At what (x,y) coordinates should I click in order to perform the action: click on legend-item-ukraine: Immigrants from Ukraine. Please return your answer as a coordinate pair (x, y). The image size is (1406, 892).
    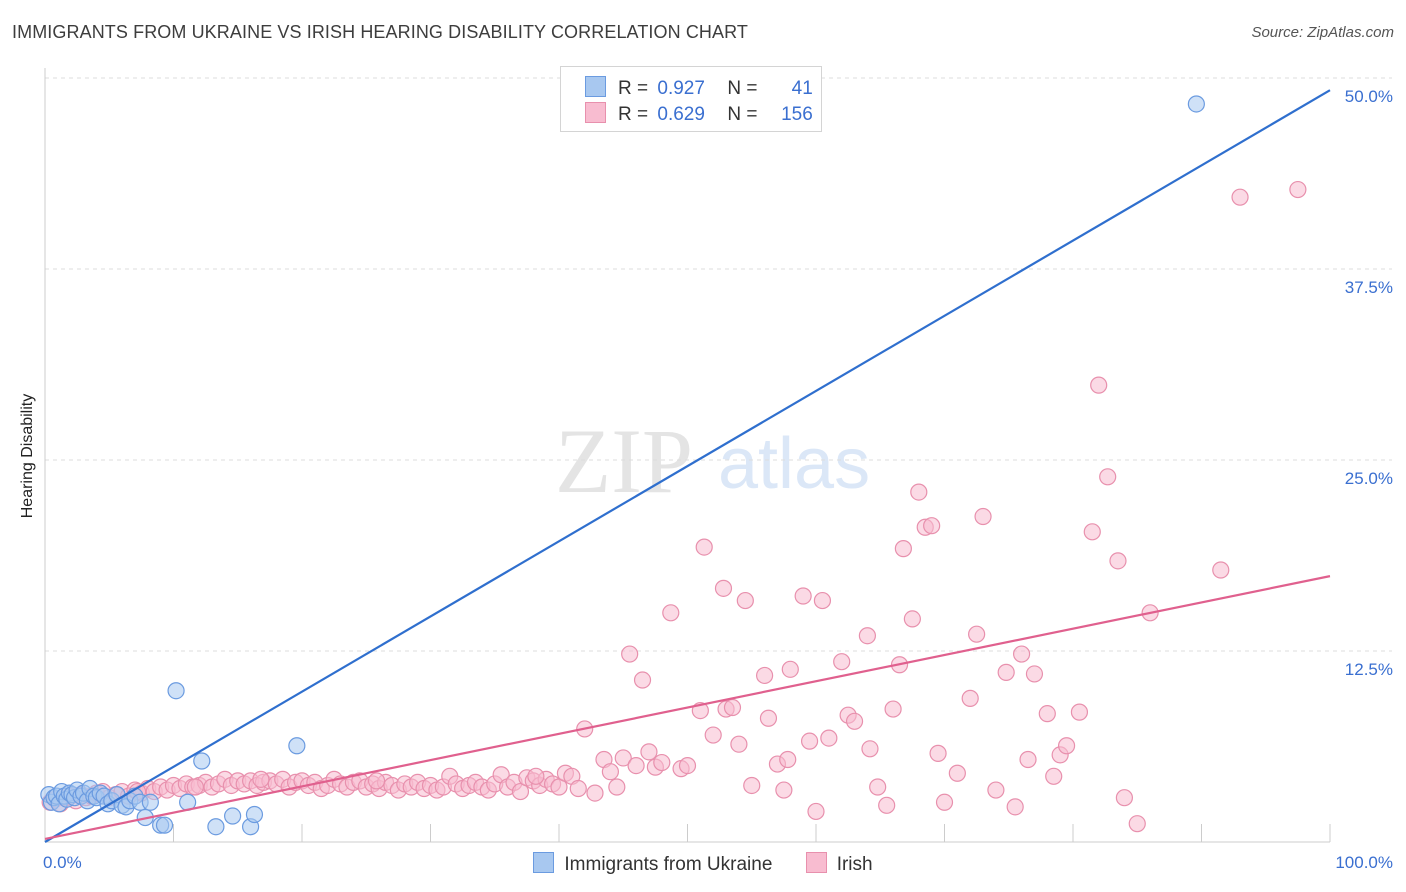
    Looking at the image, I should click on (652, 864).